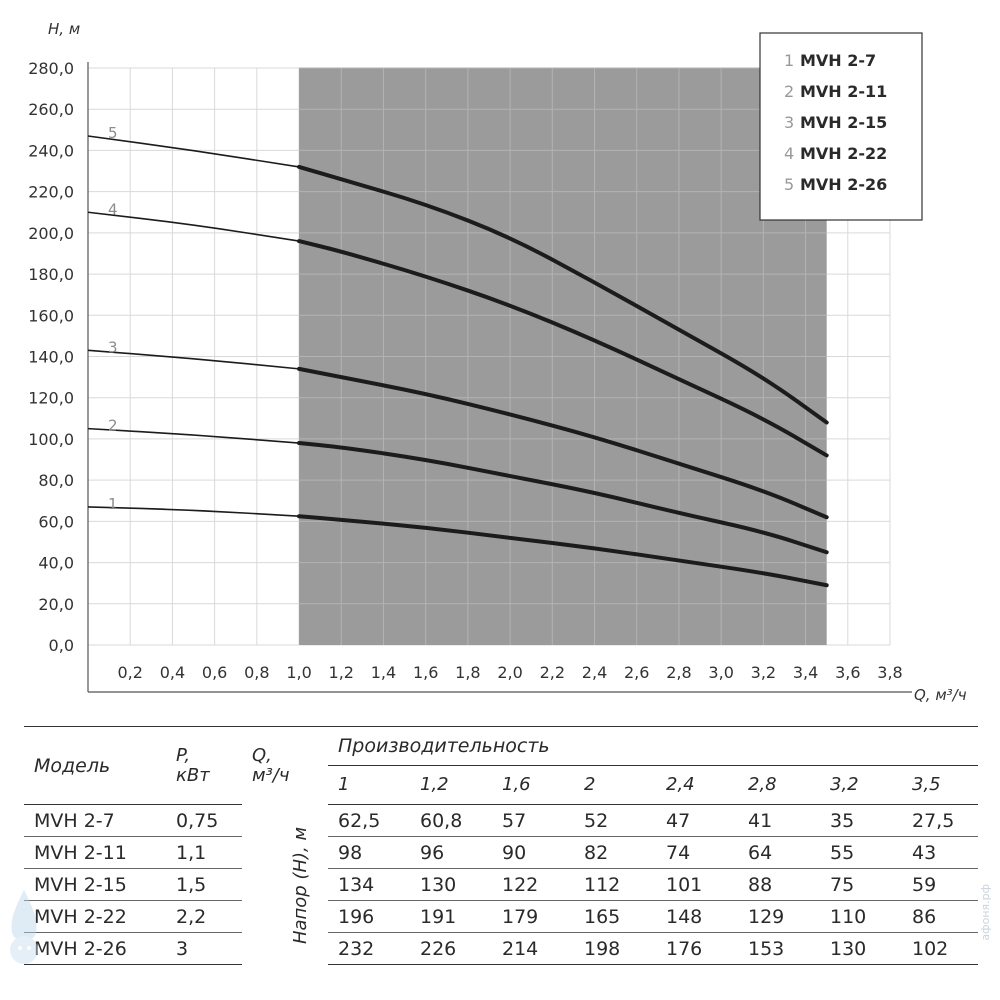  What do you see at coordinates (678, 672) in the screenshot?
I see `x-tick-label: 2,8` at bounding box center [678, 672].